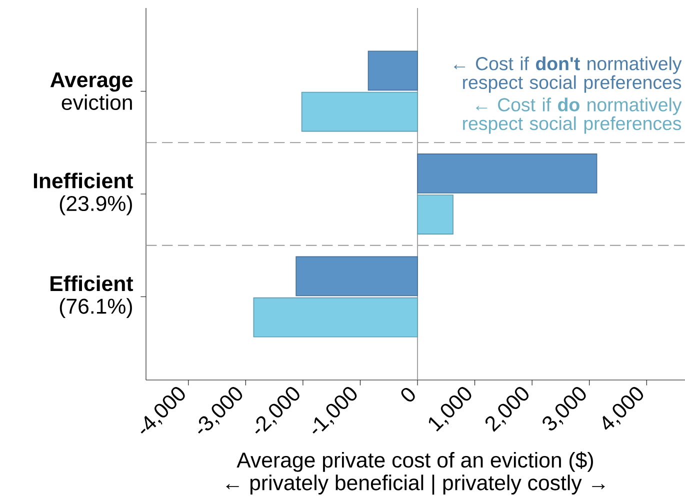 The image size is (685, 504). What do you see at coordinates (414, 462) in the screenshot?
I see `x-axis-title: Average private cost of an eviction ($)` at bounding box center [414, 462].